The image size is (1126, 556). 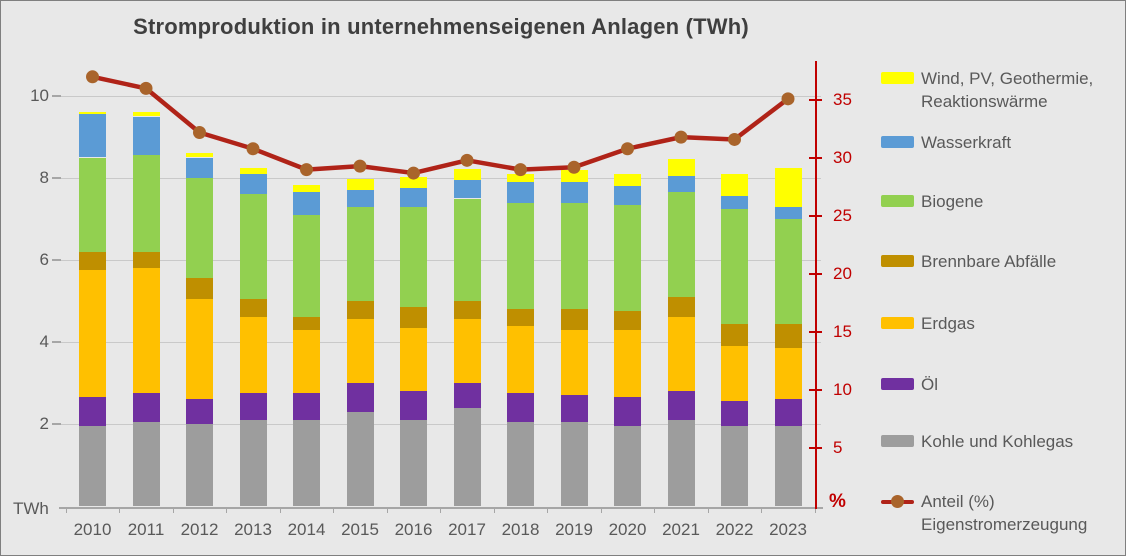 What do you see at coordinates (441, 96) in the screenshot?
I see `gridline` at bounding box center [441, 96].